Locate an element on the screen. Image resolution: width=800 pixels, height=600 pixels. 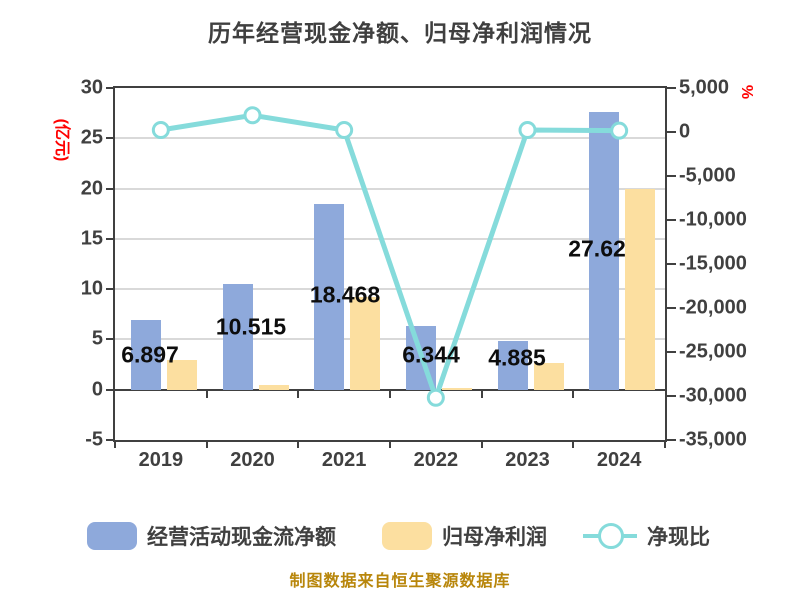
left-axis-tick-label: 30 is located at coordinates (91, 87).